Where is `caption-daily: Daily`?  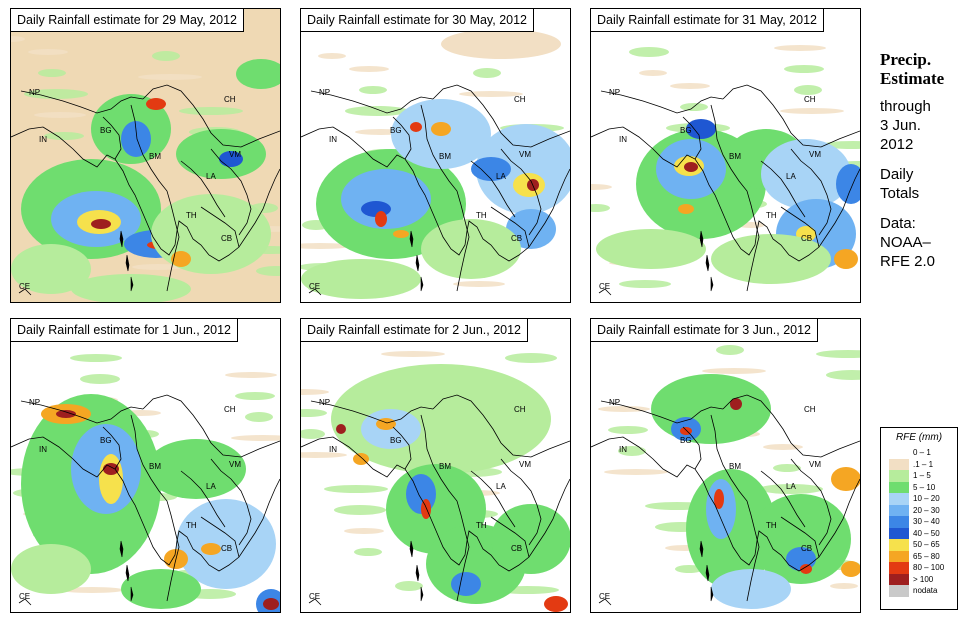
caption-daily: Daily is located at coordinates (897, 174).